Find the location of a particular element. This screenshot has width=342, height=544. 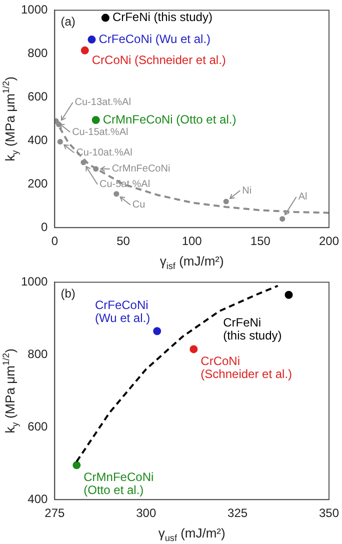

annotation: (a) is located at coordinates (68, 21).